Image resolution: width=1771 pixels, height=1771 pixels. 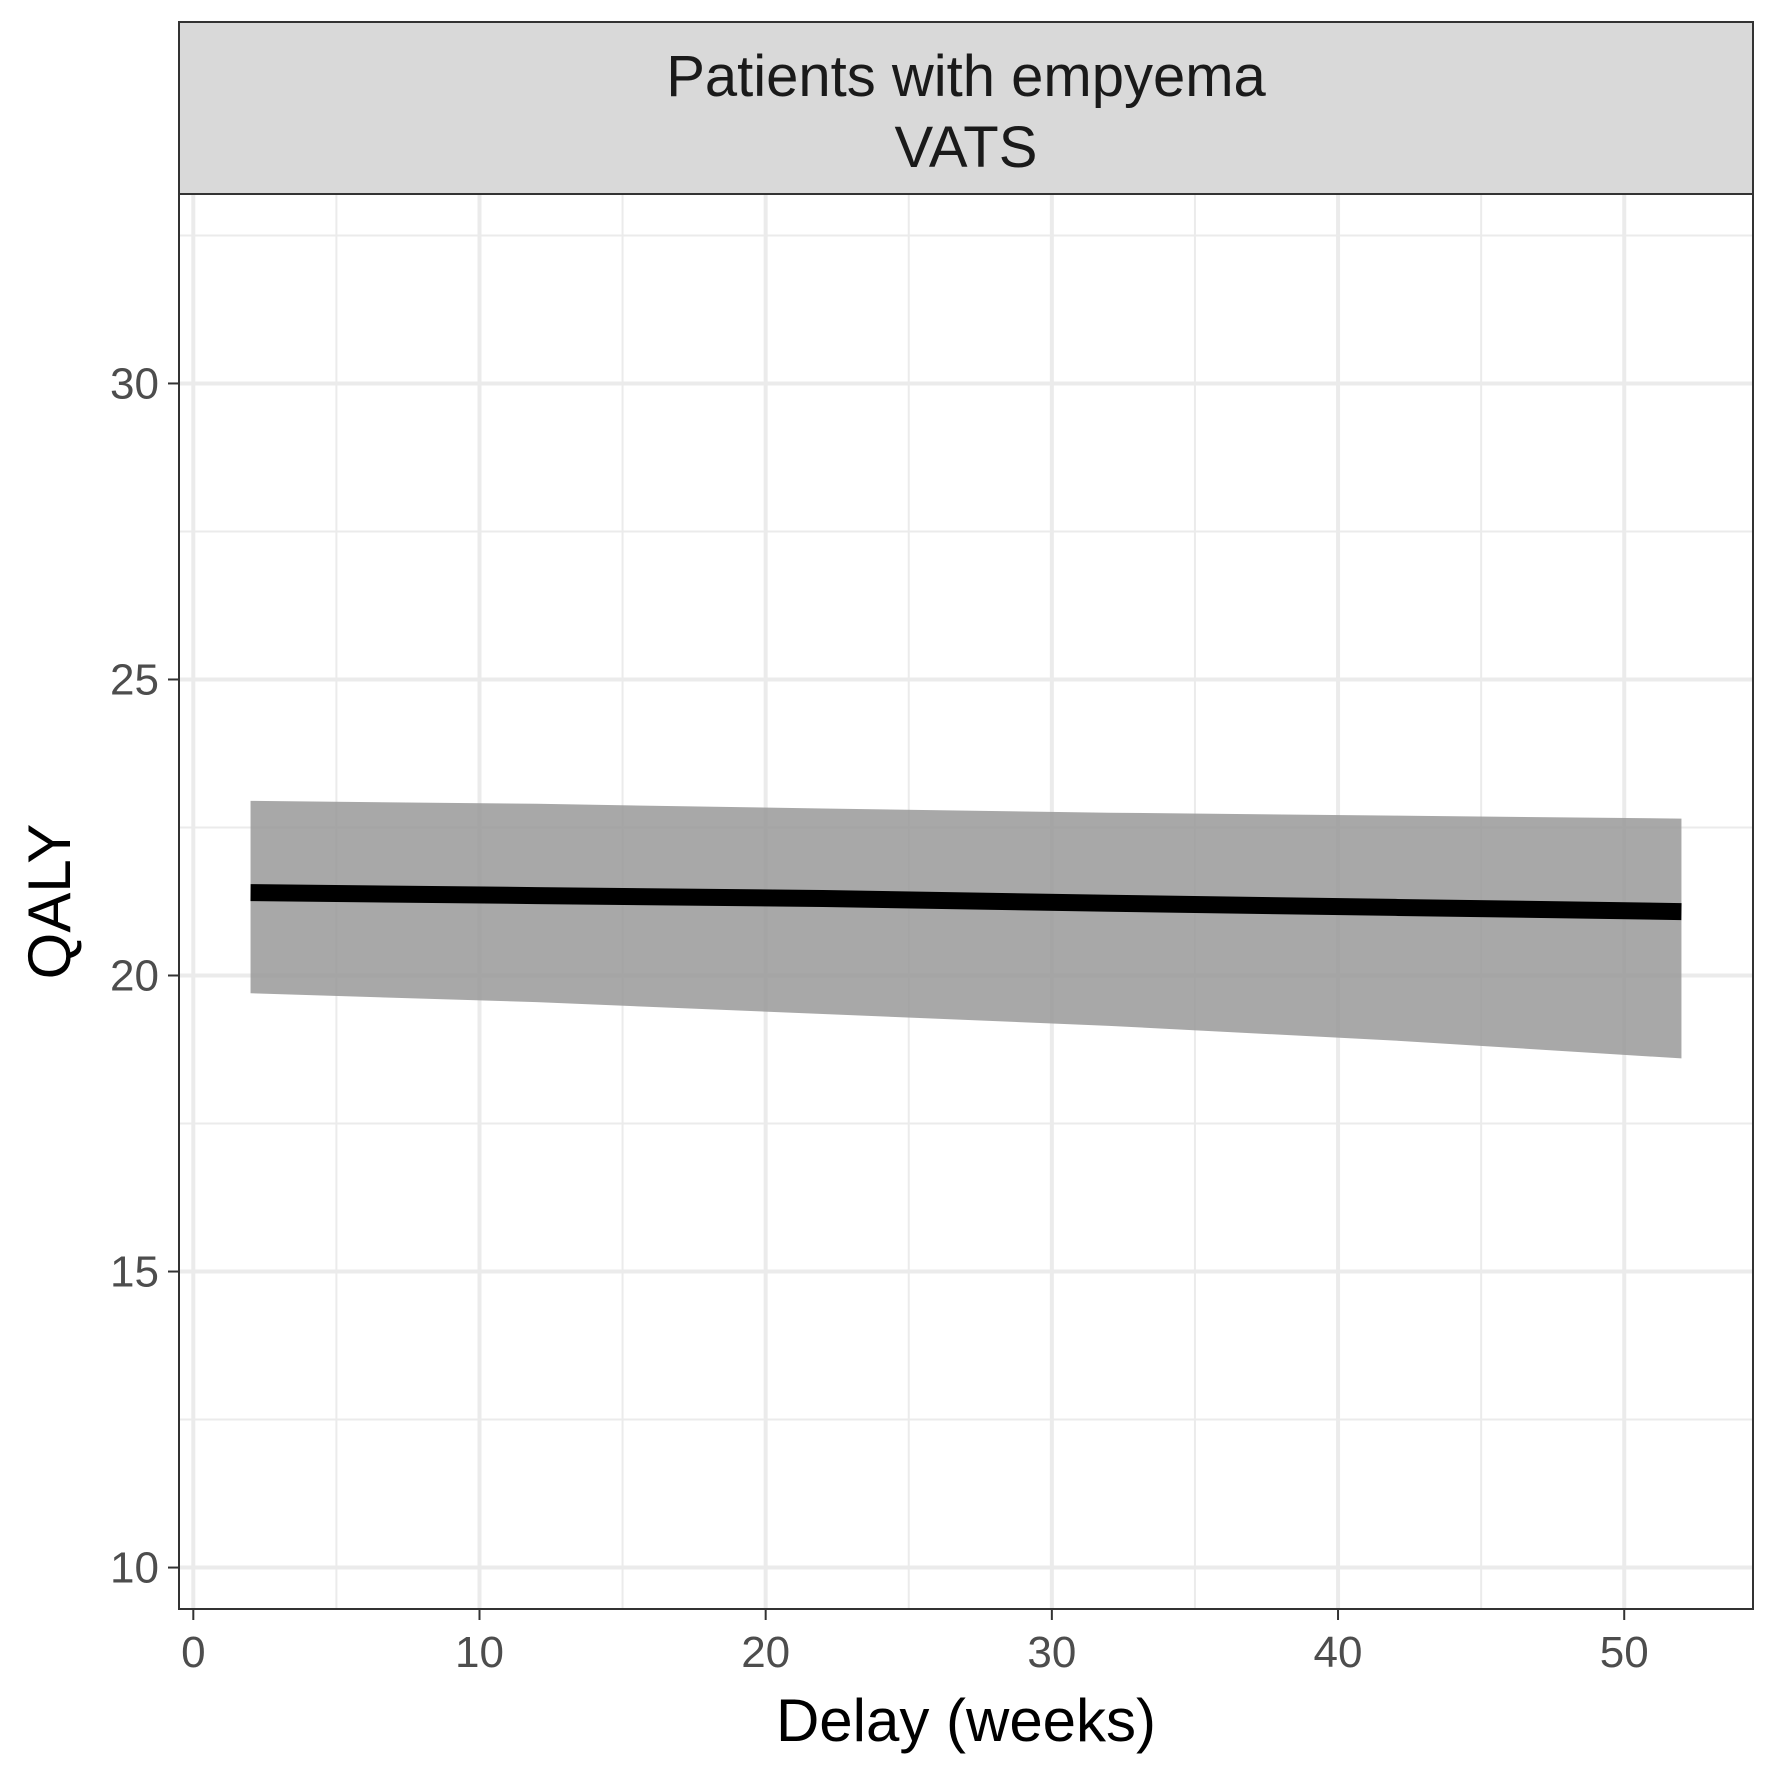 I want to click on facet-strip-background, so click(x=966, y=108).